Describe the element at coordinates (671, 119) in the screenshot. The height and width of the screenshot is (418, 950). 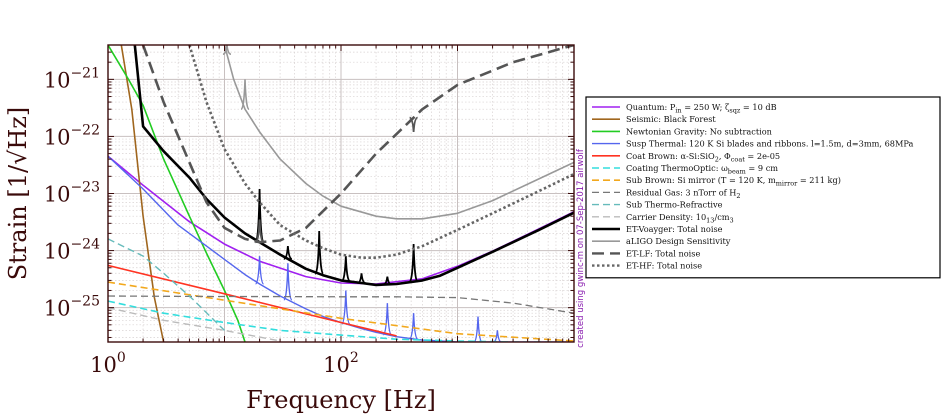
I see `legend-label-1: Seismic: Black Forest` at that location.